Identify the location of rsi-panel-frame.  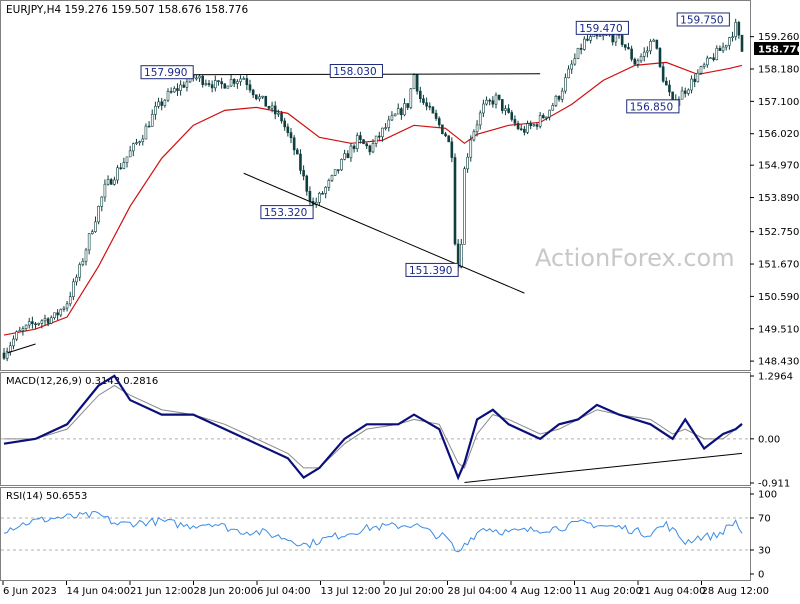
(375, 534).